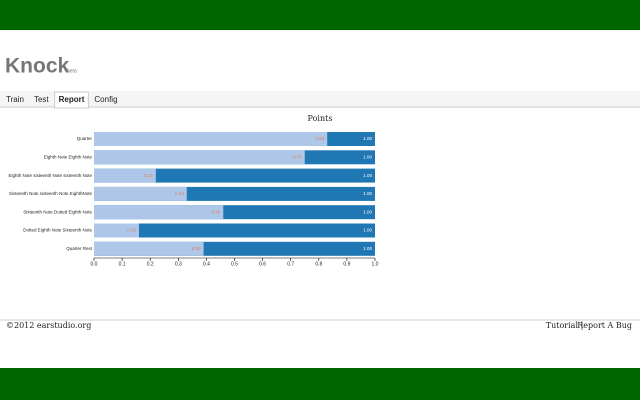  I want to click on x-tick-label: 0.3, so click(178, 264).